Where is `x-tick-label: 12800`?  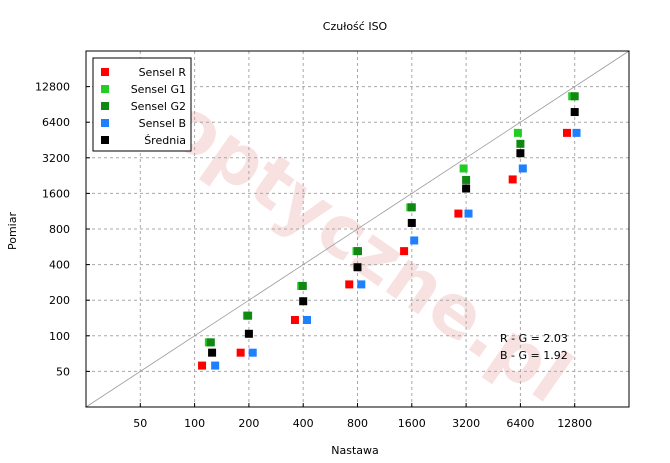 x-tick-label: 12800 is located at coordinates (574, 423).